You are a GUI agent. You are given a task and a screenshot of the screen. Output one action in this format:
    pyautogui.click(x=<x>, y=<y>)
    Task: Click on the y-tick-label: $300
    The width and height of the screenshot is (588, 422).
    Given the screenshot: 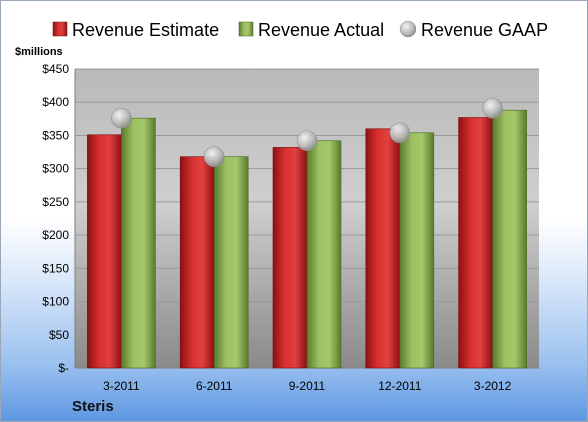 What is the action you would take?
    pyautogui.click(x=55, y=169)
    